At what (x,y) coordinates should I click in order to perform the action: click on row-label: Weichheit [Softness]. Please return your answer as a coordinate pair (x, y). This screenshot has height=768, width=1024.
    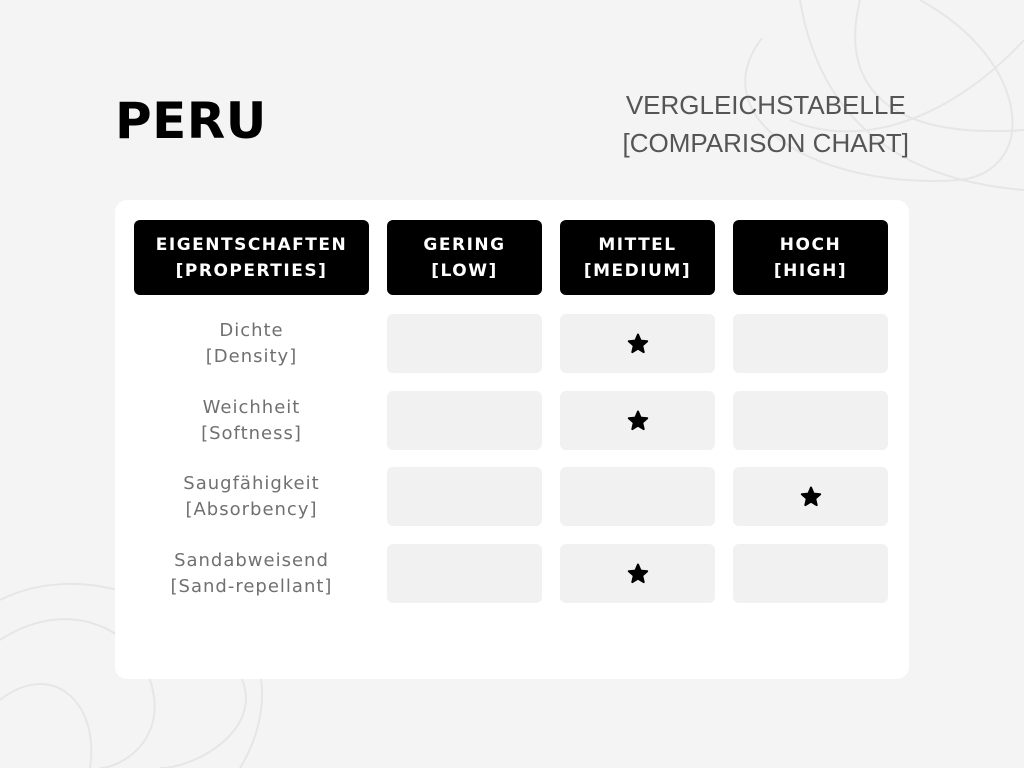
    Looking at the image, I should click on (251, 420).